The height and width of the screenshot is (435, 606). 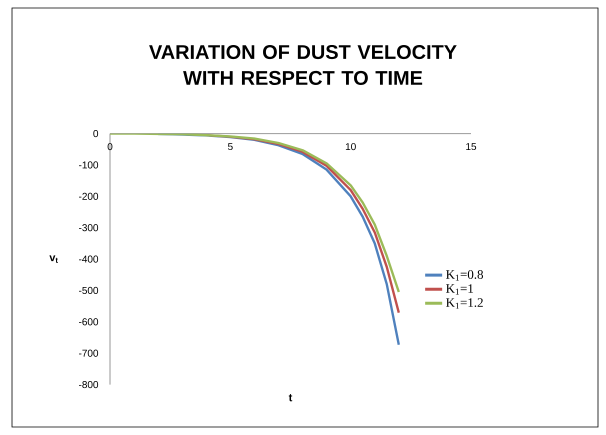 I want to click on y-tick-label: -400, so click(x=88, y=259).